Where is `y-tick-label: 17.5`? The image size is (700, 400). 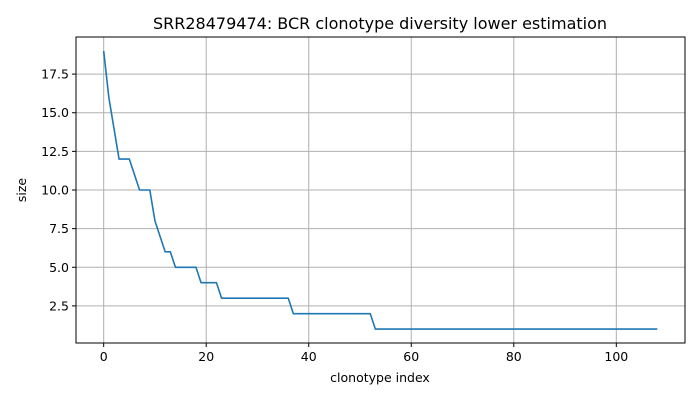 y-tick-label: 17.5 is located at coordinates (55, 74).